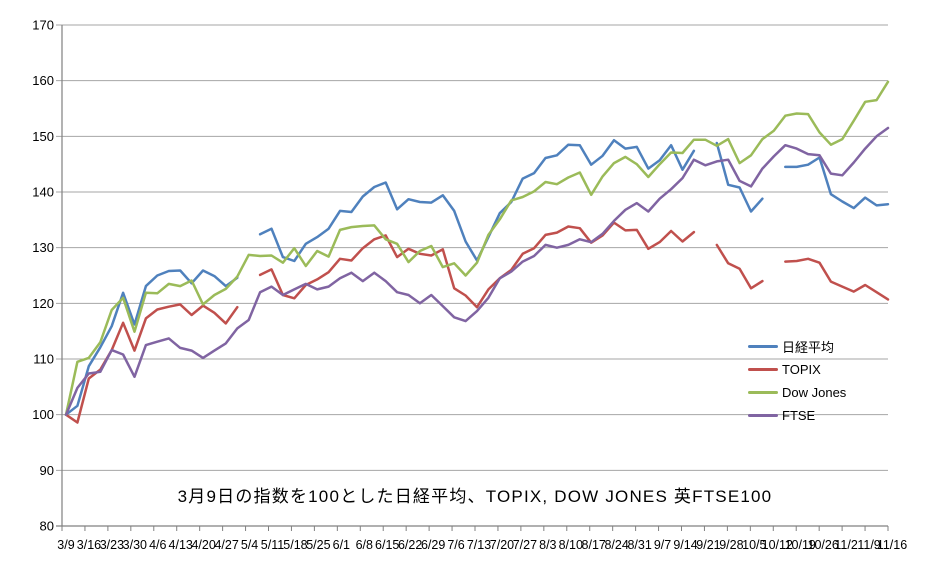 Image resolution: width=938 pixels, height=587 pixels. I want to click on svg-text: 9/21, so click(708, 545).